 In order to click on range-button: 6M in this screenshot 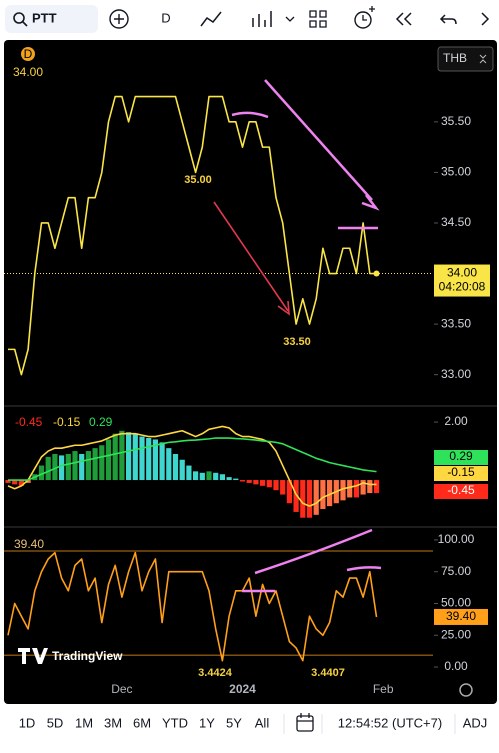, I will do `click(142, 722)`.